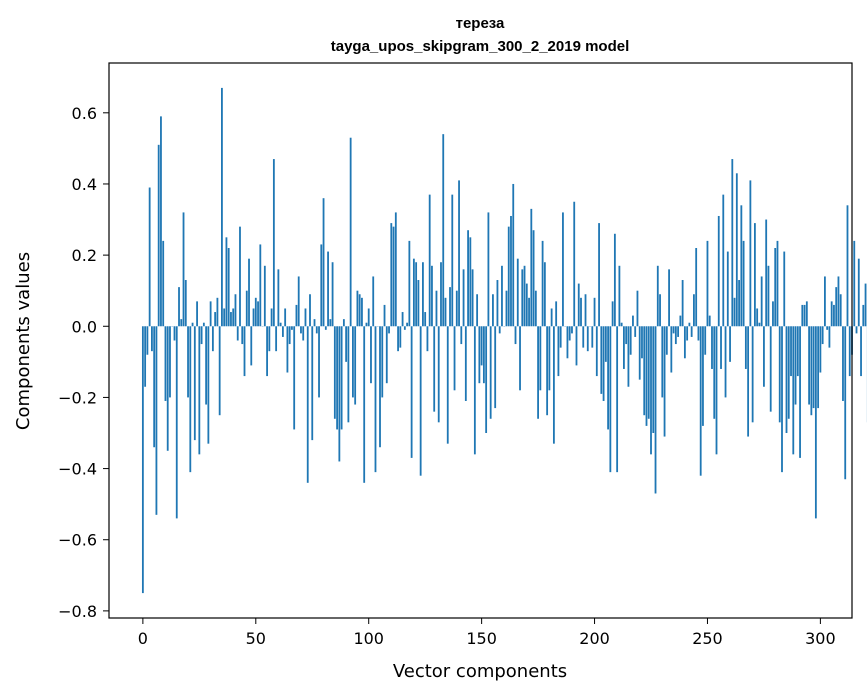 Image resolution: width=867 pixels, height=696 pixels. What do you see at coordinates (77, 397) in the screenshot?
I see `y-tick-label: −0.2` at bounding box center [77, 397].